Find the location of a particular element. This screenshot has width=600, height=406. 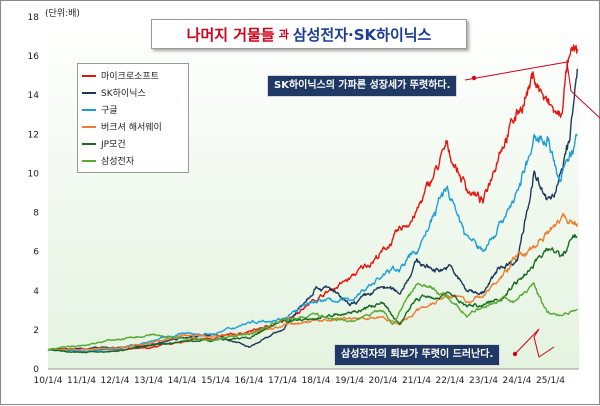

x-tick-label: 25/1/4 is located at coordinates (550, 381).